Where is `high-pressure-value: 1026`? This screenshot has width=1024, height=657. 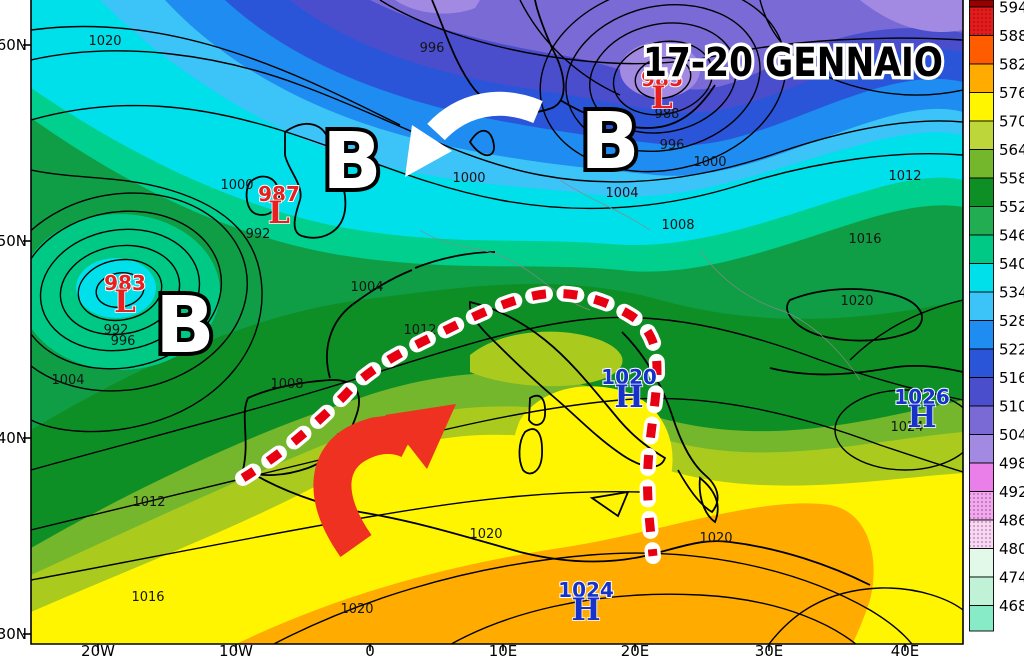
high-pressure-value: 1026 is located at coordinates (922, 397).